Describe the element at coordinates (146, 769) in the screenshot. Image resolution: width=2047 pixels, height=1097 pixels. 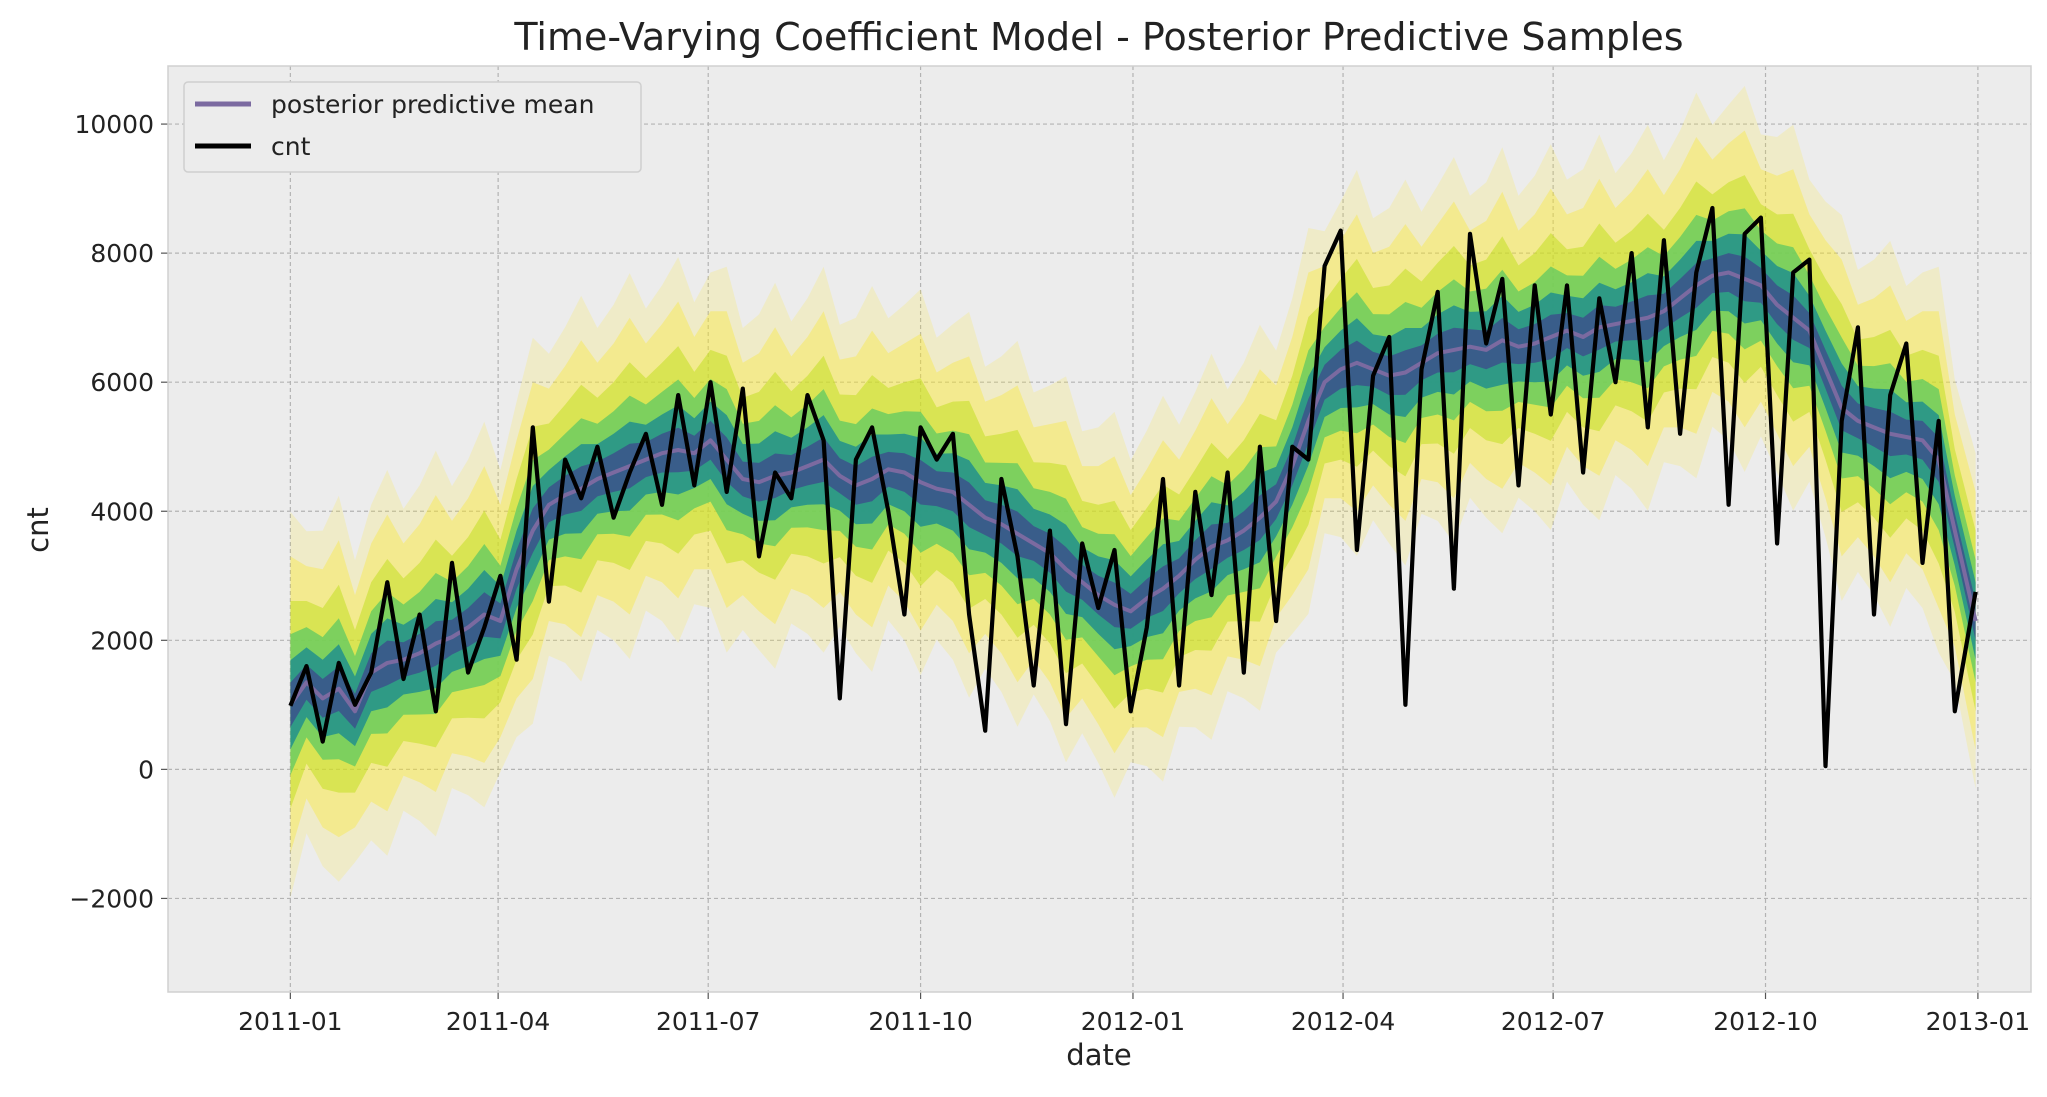
I see `y-tick-label: 0` at that location.